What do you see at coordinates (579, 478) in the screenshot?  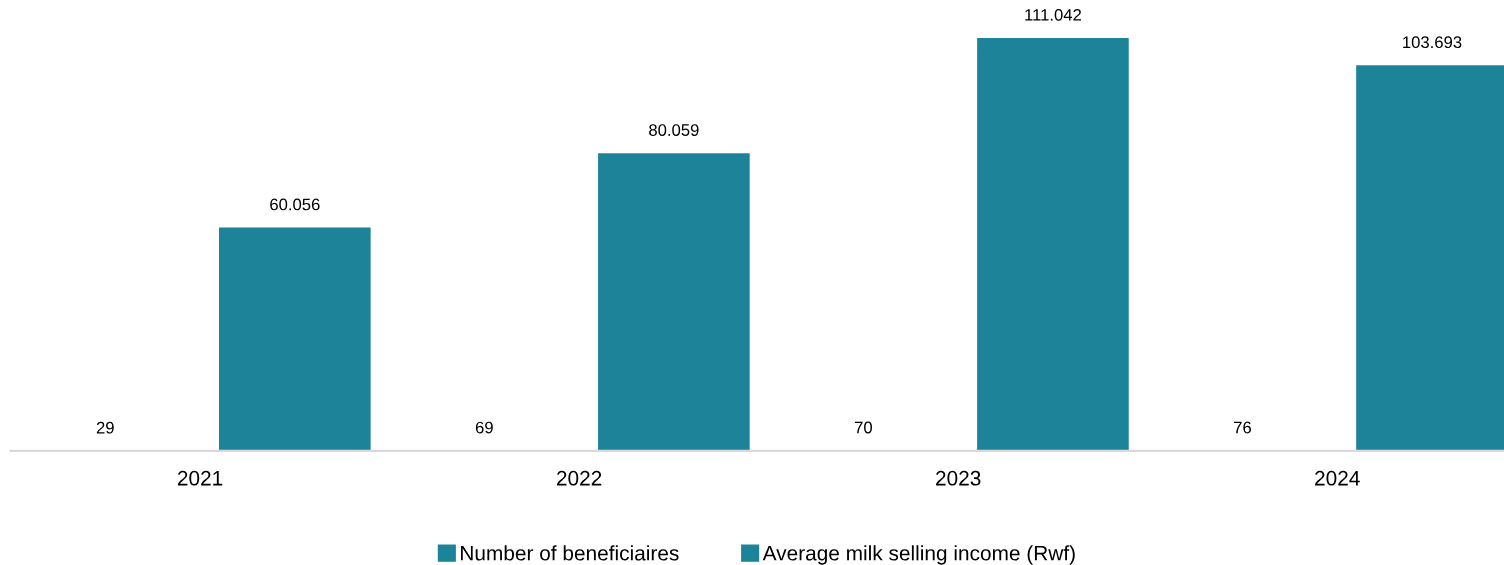 I see `x-tick-label: 2022` at bounding box center [579, 478].